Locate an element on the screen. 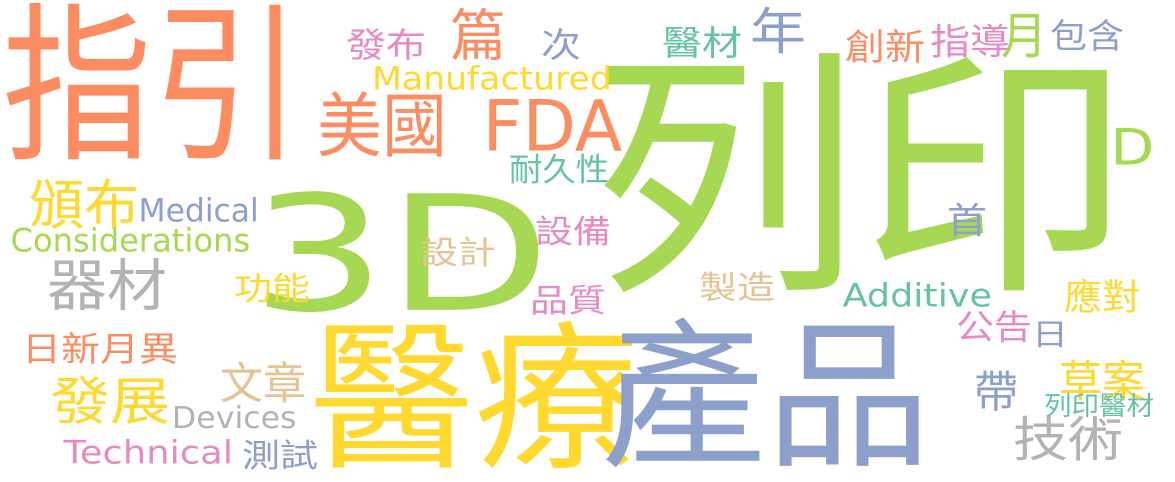 The image size is (1175, 482). word-lieyin-yicai: 列印醫材 is located at coordinates (1099, 407).